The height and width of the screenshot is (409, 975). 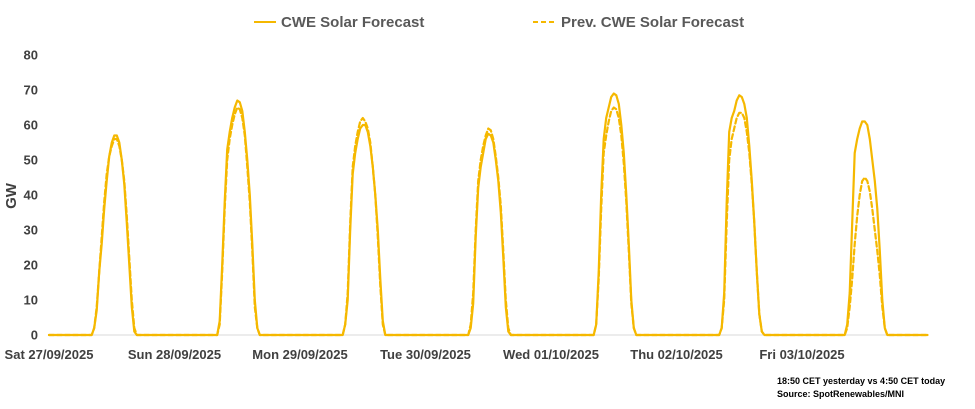 I want to click on y-tick-label: 30, so click(x=31, y=230).